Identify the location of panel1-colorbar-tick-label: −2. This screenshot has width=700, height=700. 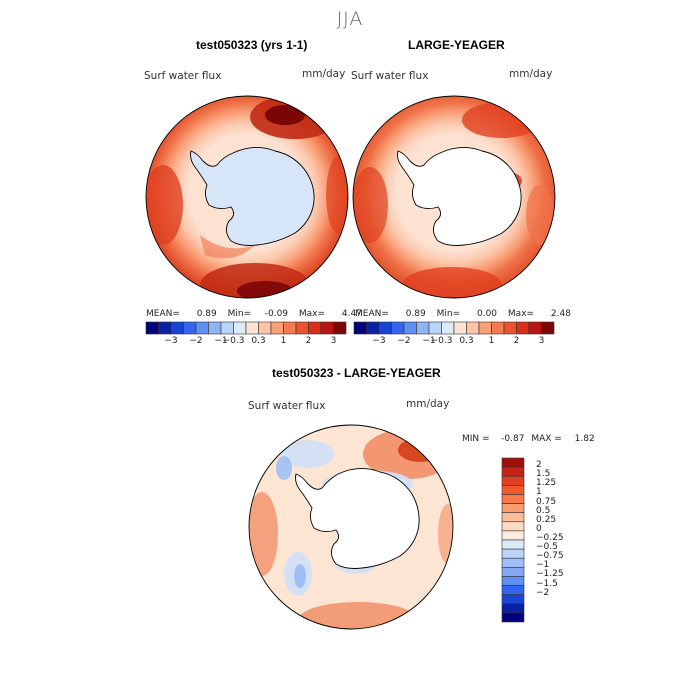
(196, 341).